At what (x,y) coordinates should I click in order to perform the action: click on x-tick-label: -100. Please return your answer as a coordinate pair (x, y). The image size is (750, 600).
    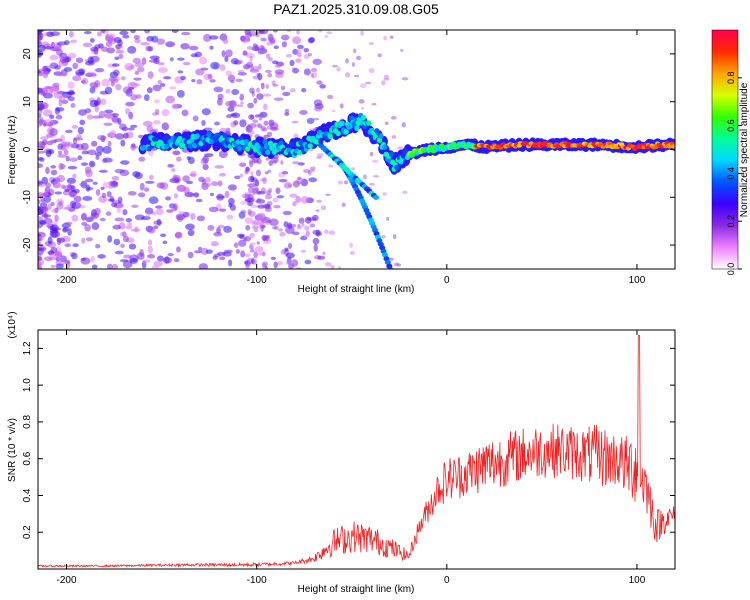
    Looking at the image, I should click on (257, 280).